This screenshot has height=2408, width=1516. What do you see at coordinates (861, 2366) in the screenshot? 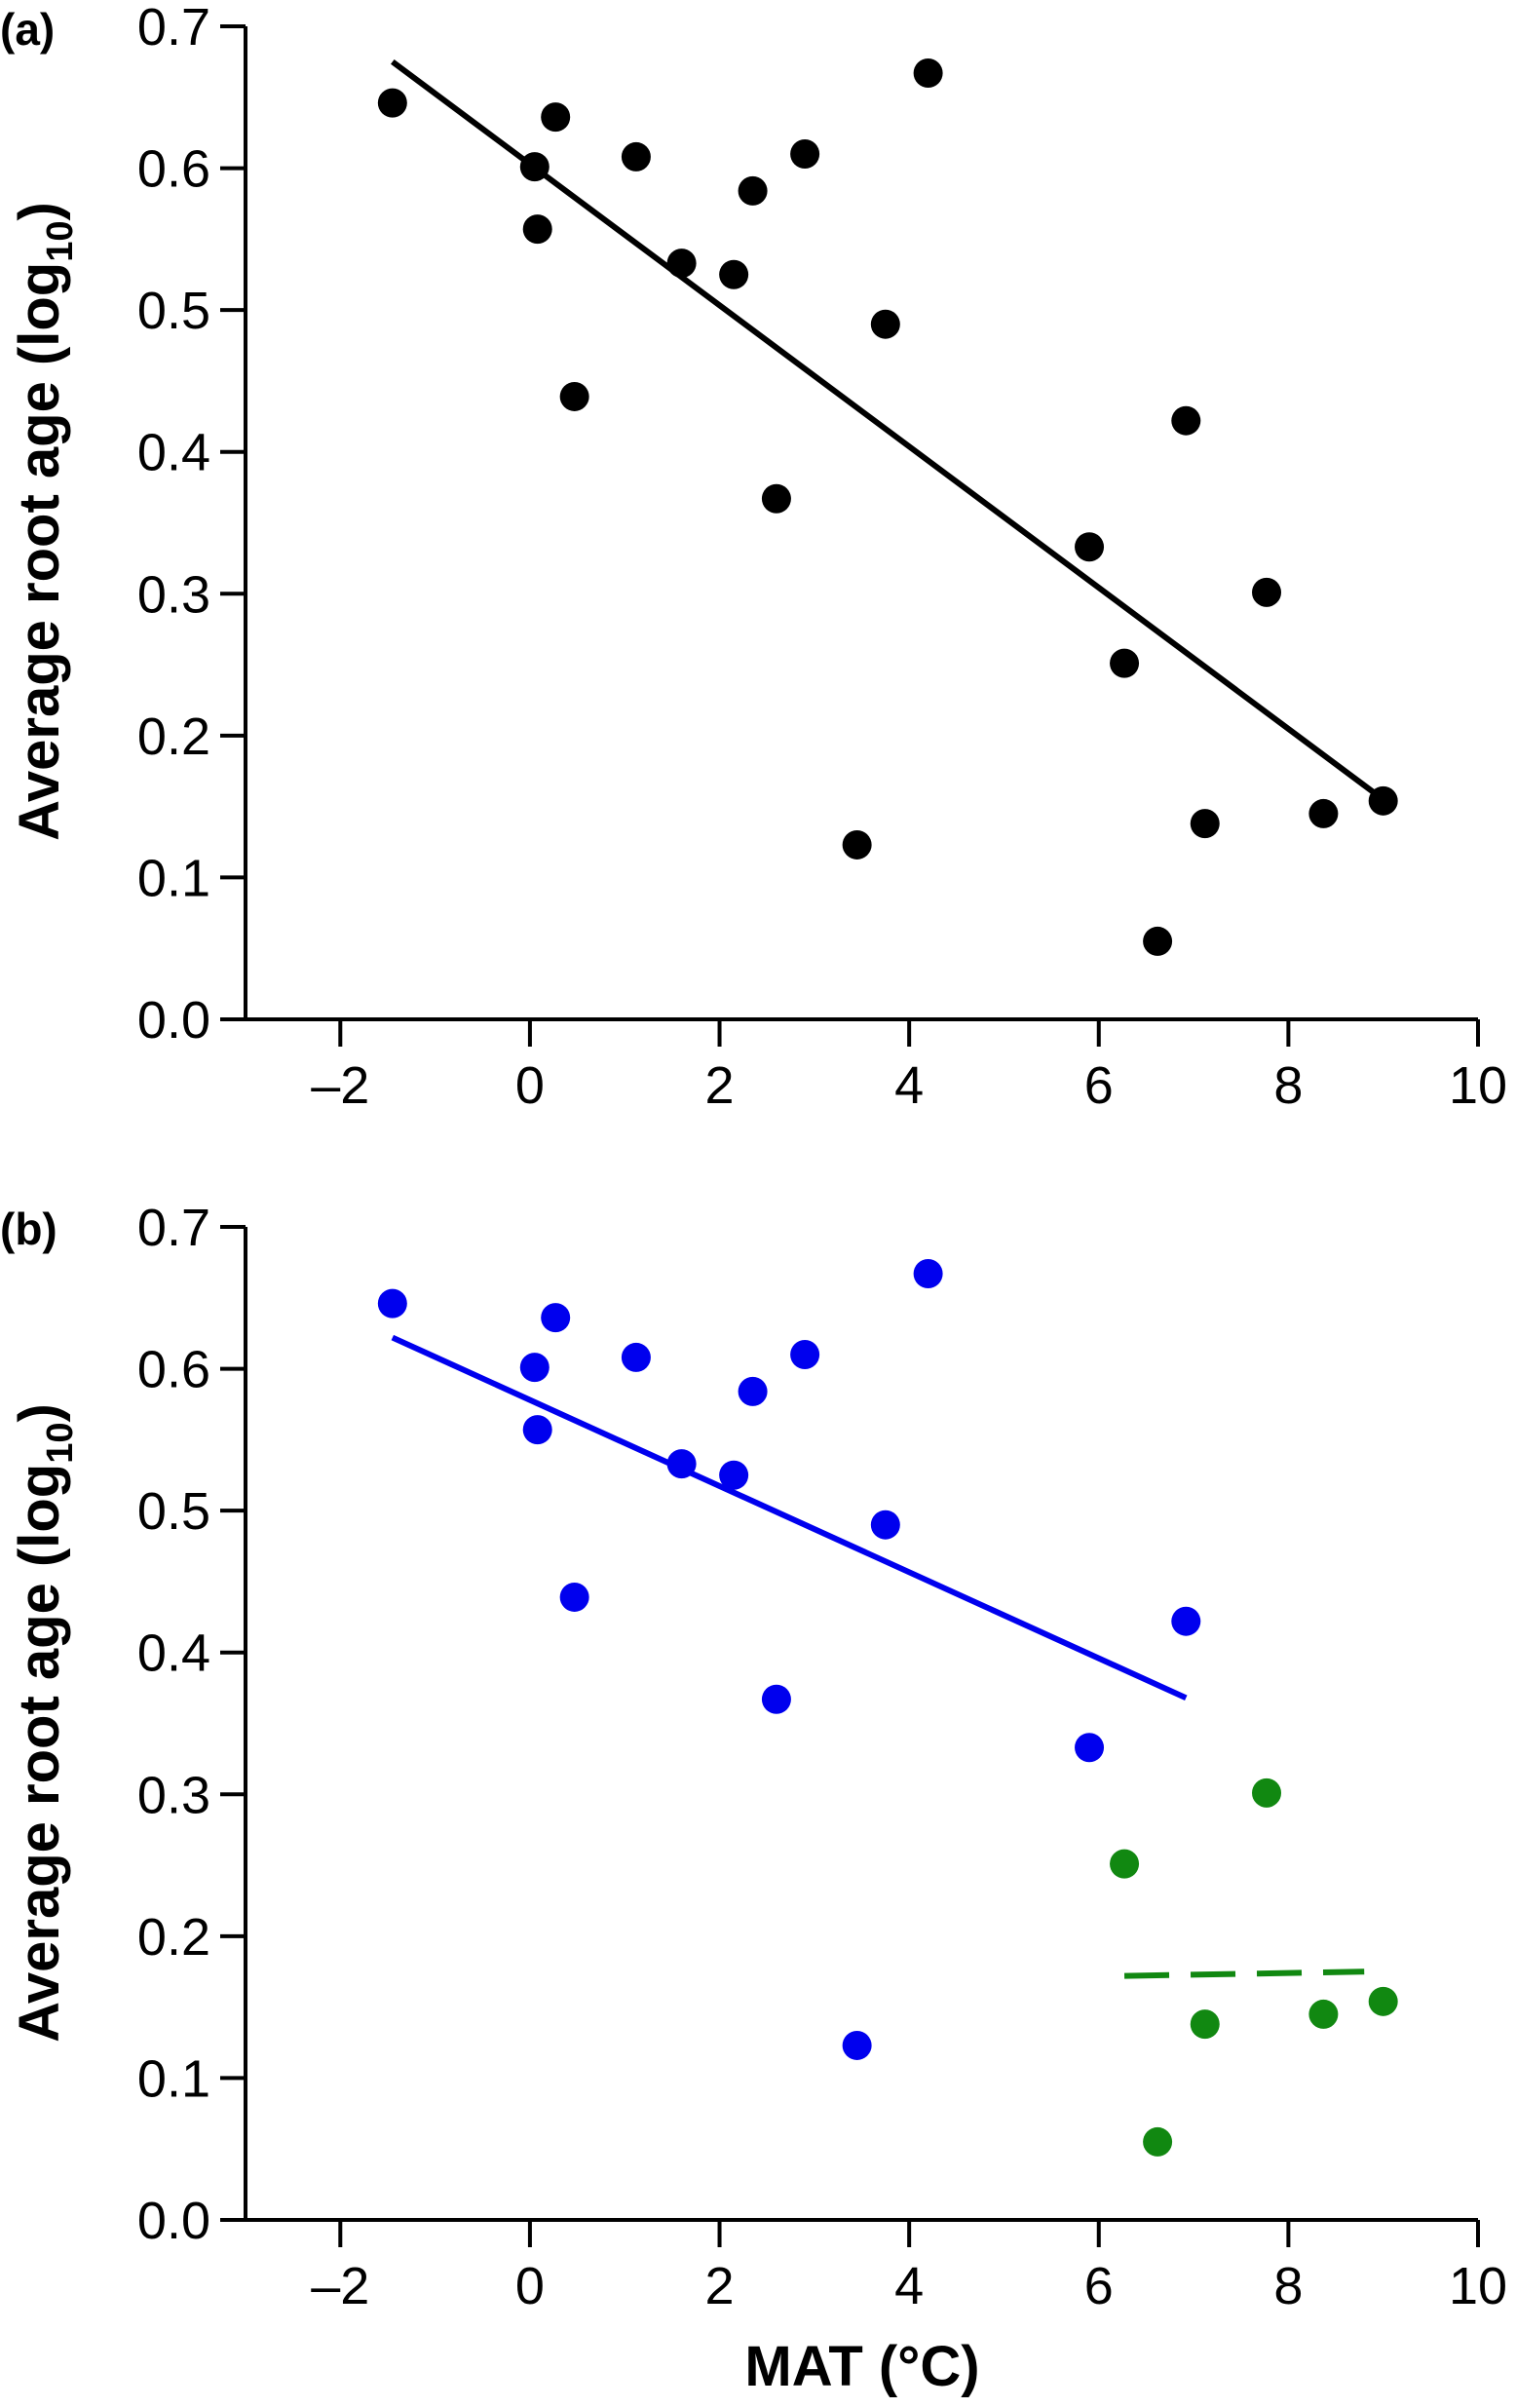
I see `x-axis-title: MAT (°C)` at bounding box center [861, 2366].